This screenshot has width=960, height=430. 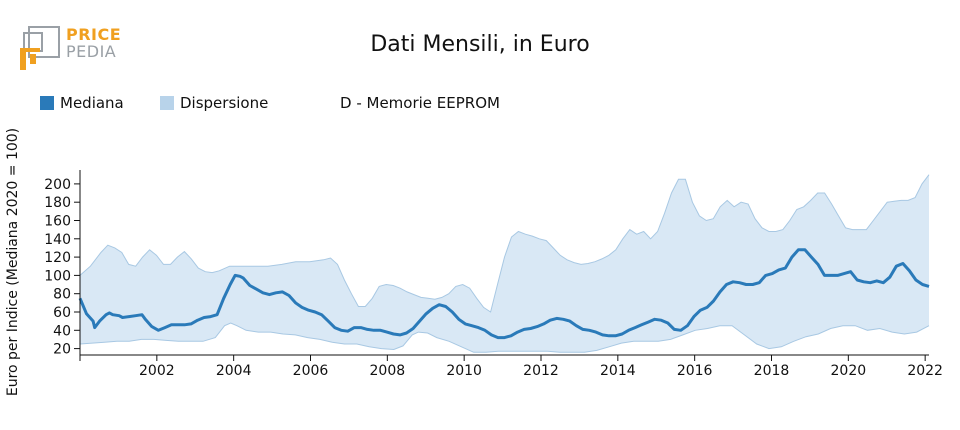 I want to click on x-tick-label-2004: 2004, so click(x=234, y=371).